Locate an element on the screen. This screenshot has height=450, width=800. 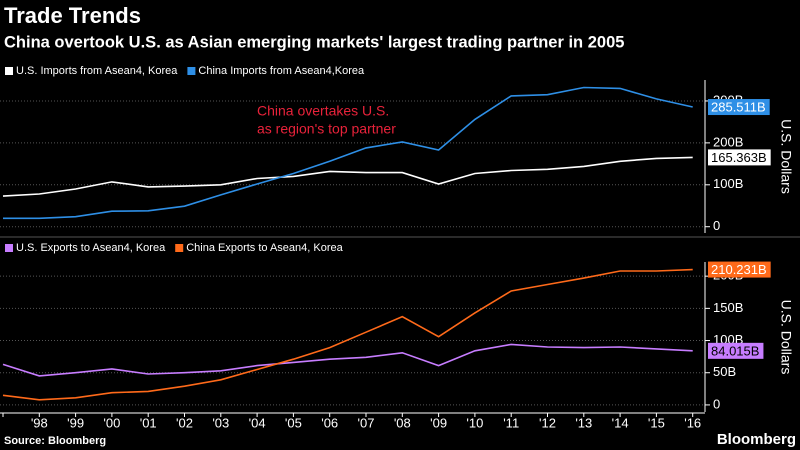
legend-label: China Exports to Asean4, Korea is located at coordinates (264, 248).